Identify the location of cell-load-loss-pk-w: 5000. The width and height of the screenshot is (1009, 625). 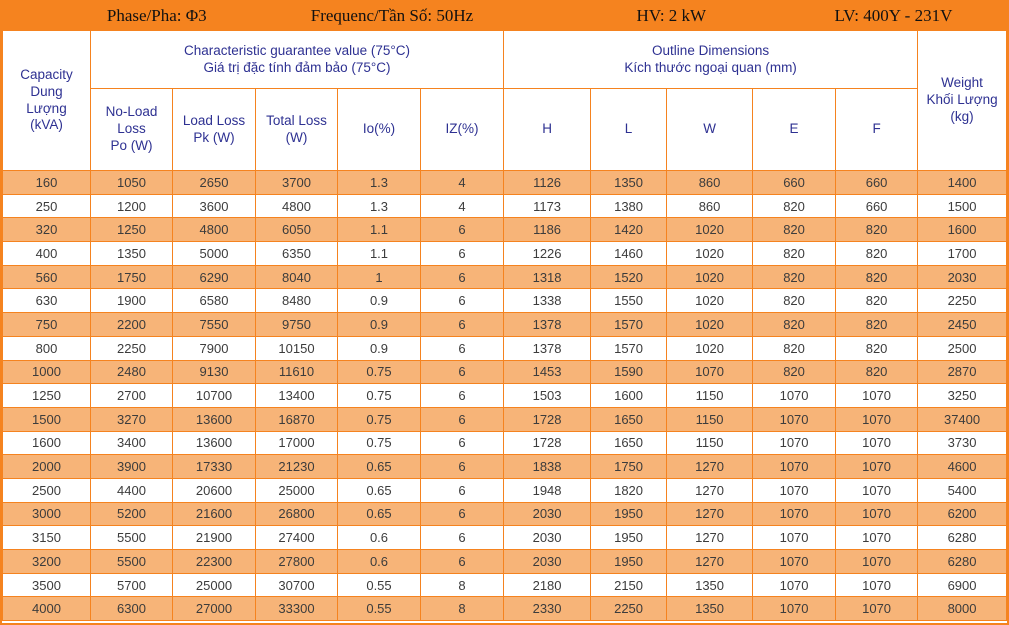
(214, 253).